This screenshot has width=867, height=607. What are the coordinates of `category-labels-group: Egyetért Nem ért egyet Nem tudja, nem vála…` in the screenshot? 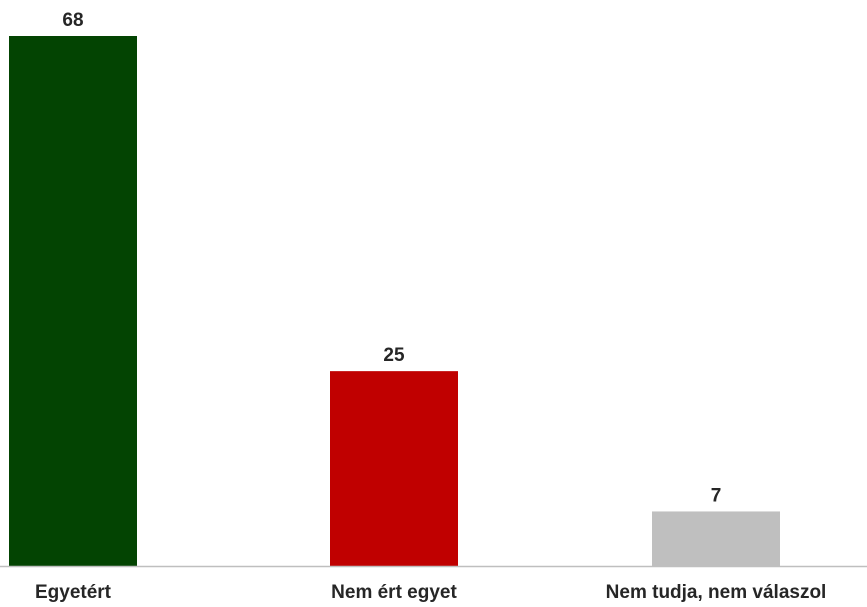 It's located at (430, 592).